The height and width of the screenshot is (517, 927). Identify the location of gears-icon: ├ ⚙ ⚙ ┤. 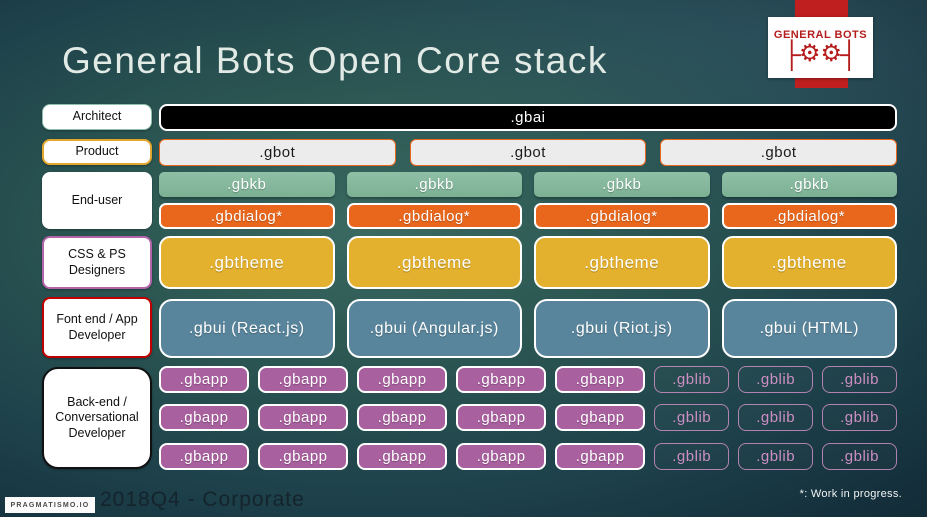
(820, 54).